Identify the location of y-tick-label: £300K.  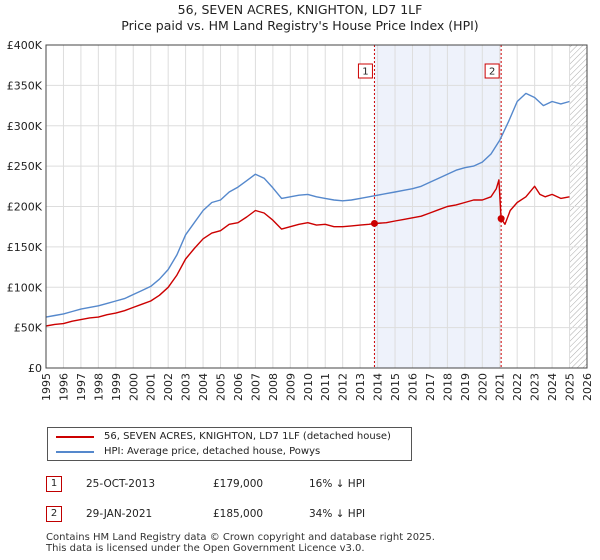
(25, 126).